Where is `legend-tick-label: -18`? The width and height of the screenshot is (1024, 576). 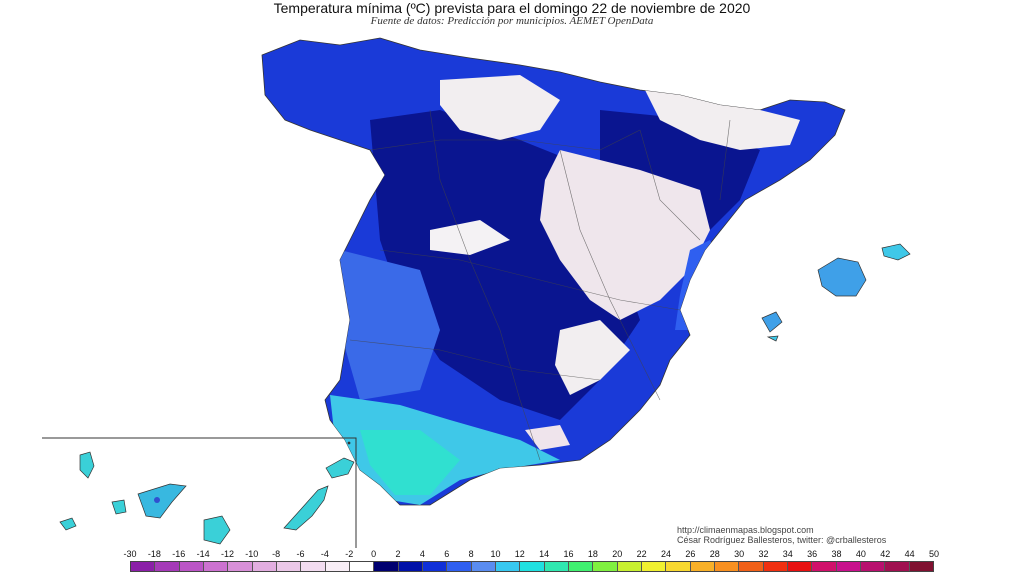
legend-tick-label: -18 is located at coordinates (154, 554).